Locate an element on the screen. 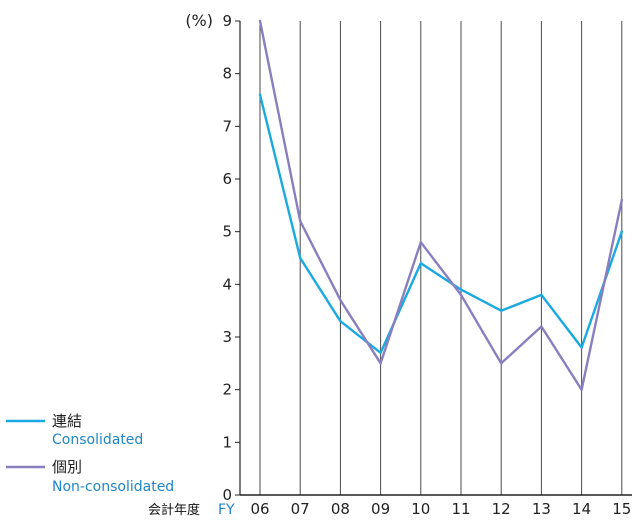  y-tick-label-3: 3 is located at coordinates (227, 337).